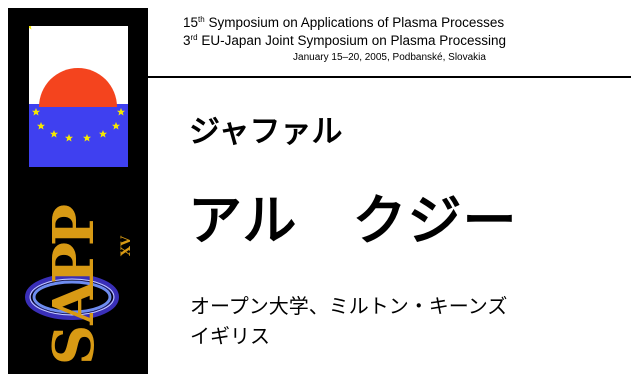  Describe the element at coordinates (266, 132) in the screenshot. I see `speaker-first-name: ジャファル` at that location.